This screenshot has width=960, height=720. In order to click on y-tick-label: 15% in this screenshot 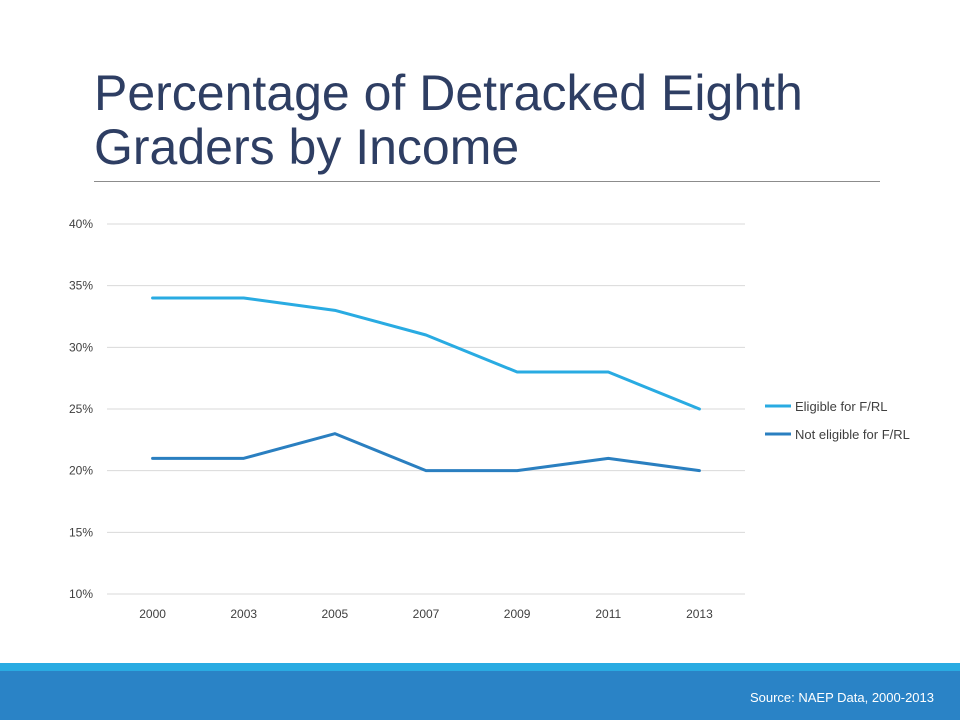, I will do `click(81, 532)`.